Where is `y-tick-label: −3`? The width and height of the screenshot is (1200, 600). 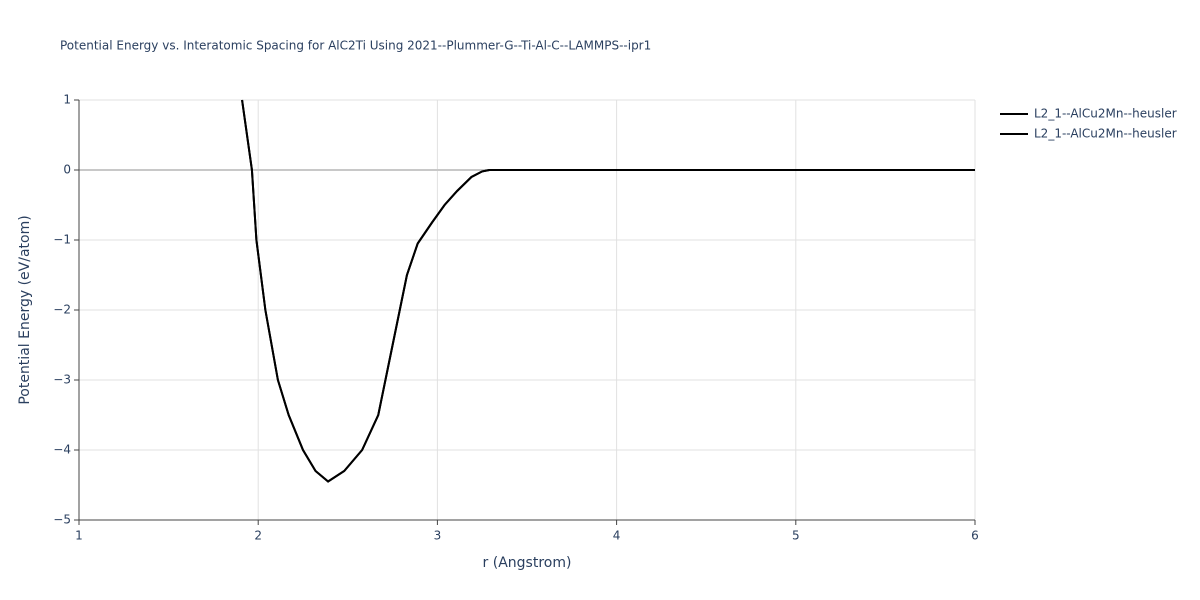 y-tick-label: −3 is located at coordinates (62, 380).